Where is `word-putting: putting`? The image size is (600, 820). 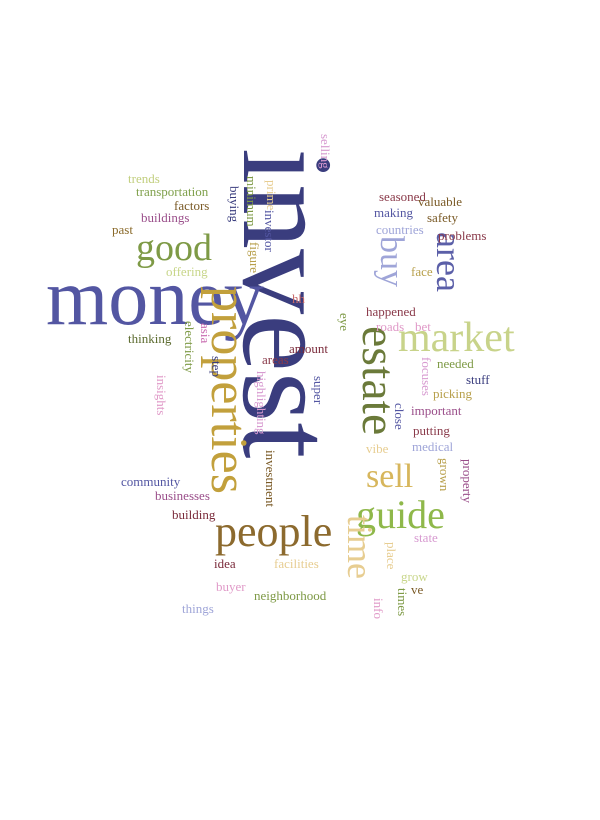
word-putting: putting is located at coordinates (431, 430).